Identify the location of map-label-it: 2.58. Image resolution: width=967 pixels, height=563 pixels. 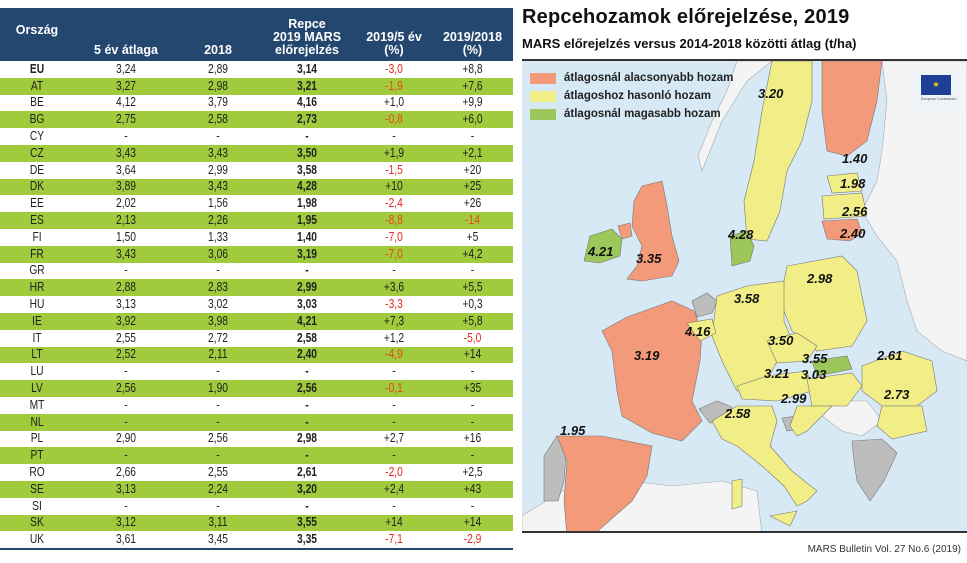
(738, 413).